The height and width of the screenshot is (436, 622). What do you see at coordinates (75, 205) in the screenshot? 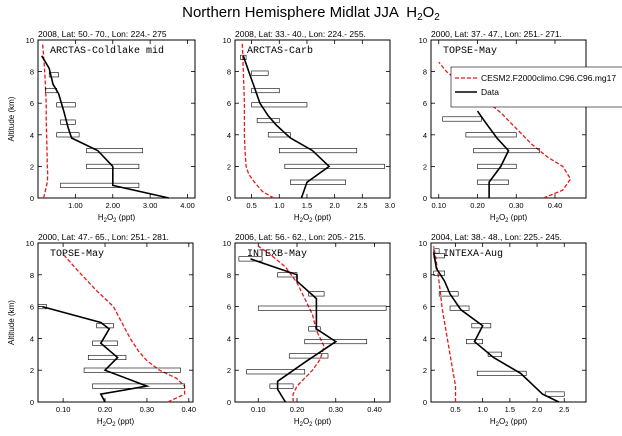
I see `x-tick-label: 1.00` at bounding box center [75, 205].